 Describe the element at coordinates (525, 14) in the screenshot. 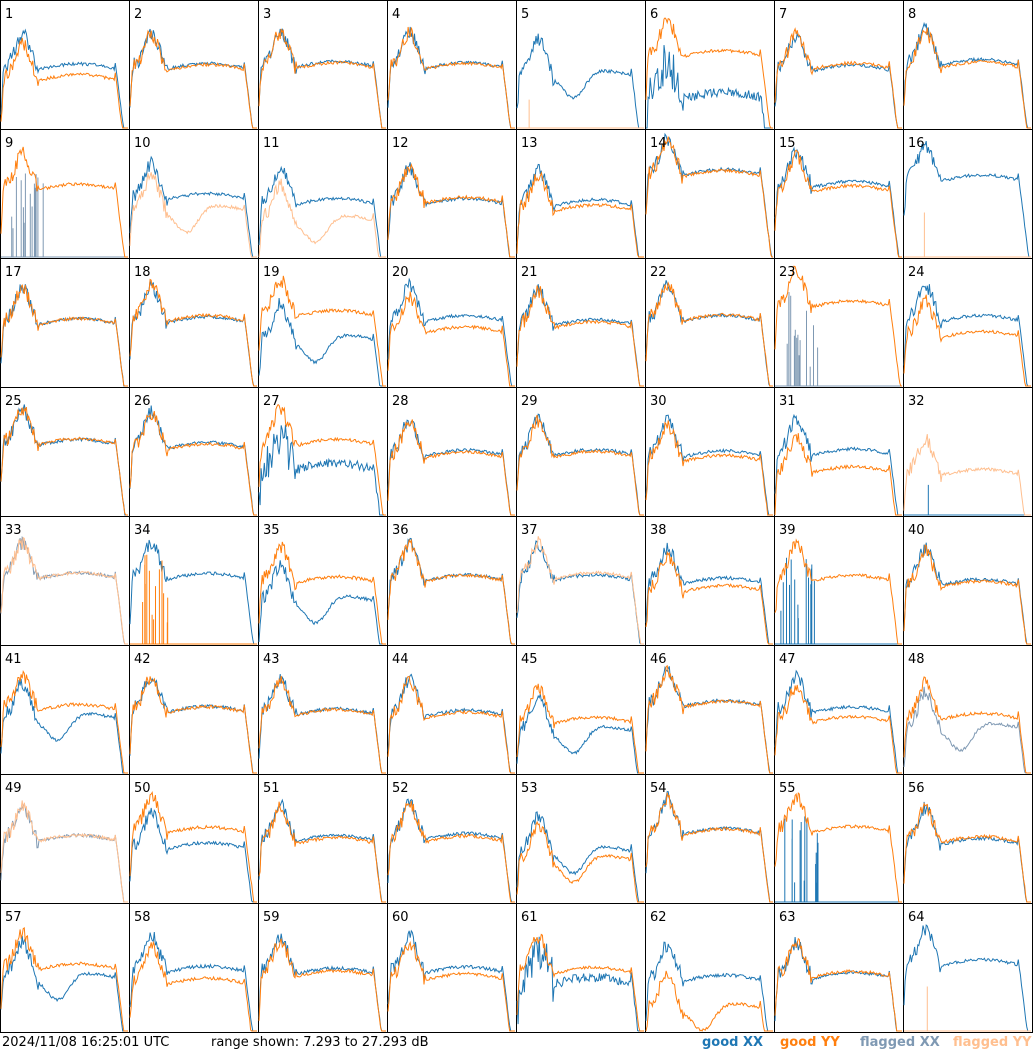

I see `tile-label-5: 5` at that location.